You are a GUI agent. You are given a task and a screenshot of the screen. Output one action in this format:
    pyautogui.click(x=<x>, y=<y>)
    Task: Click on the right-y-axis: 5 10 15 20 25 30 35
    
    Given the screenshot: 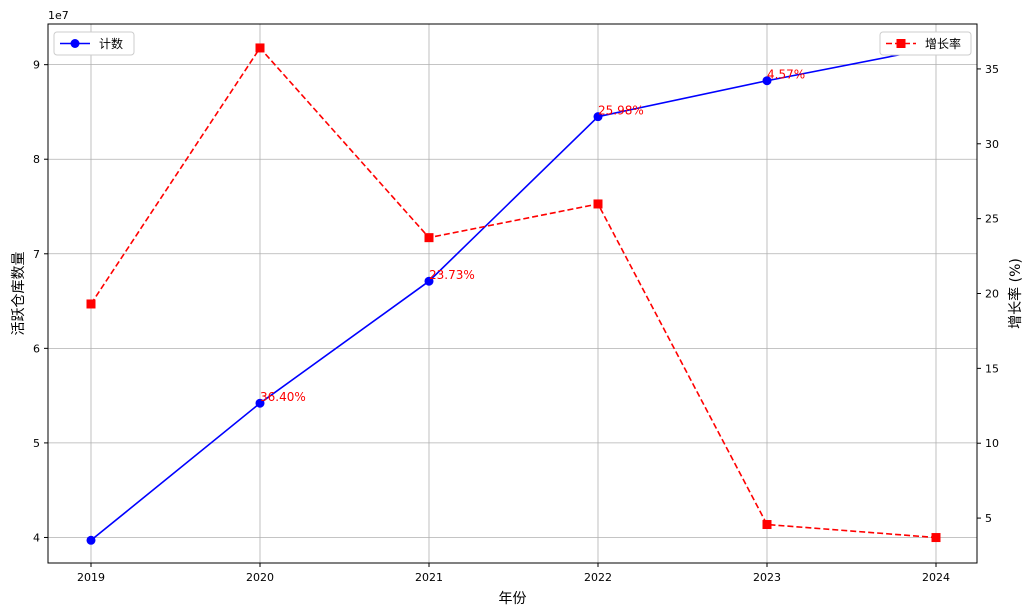 What is the action you would take?
    pyautogui.click(x=988, y=294)
    